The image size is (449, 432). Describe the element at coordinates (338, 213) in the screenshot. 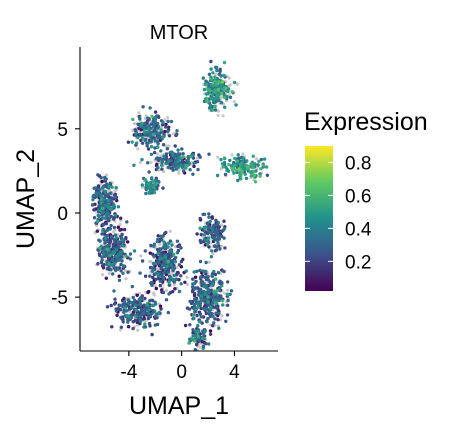

I see `colorbar-ticks: 0.2 0.4 0.6 0.8` at that location.